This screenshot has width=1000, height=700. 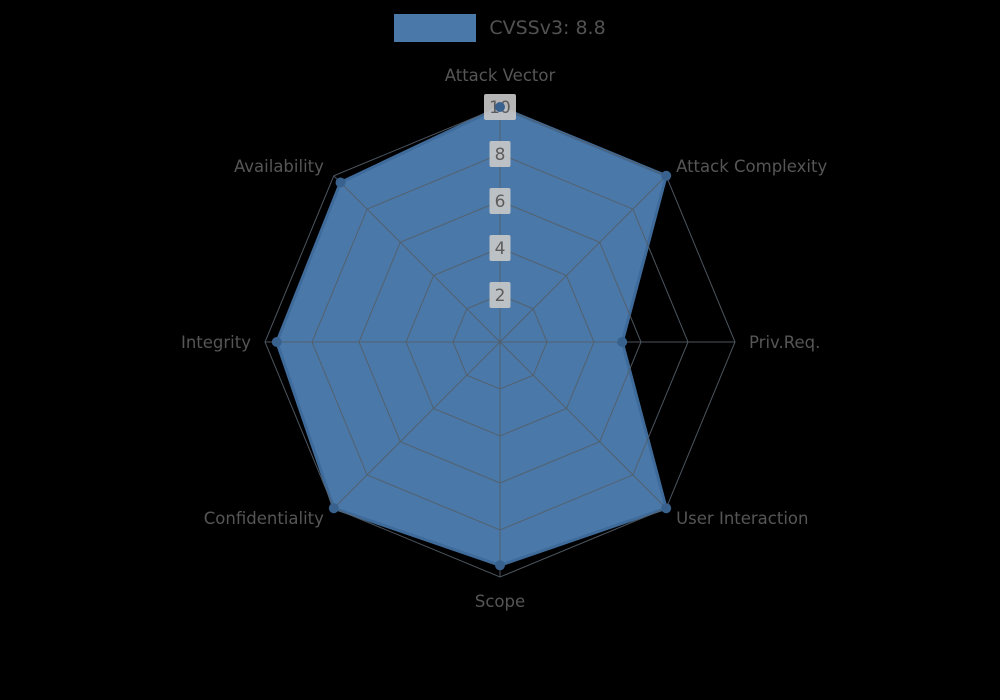 I want to click on axis-label-availability: Availability, so click(x=279, y=166).